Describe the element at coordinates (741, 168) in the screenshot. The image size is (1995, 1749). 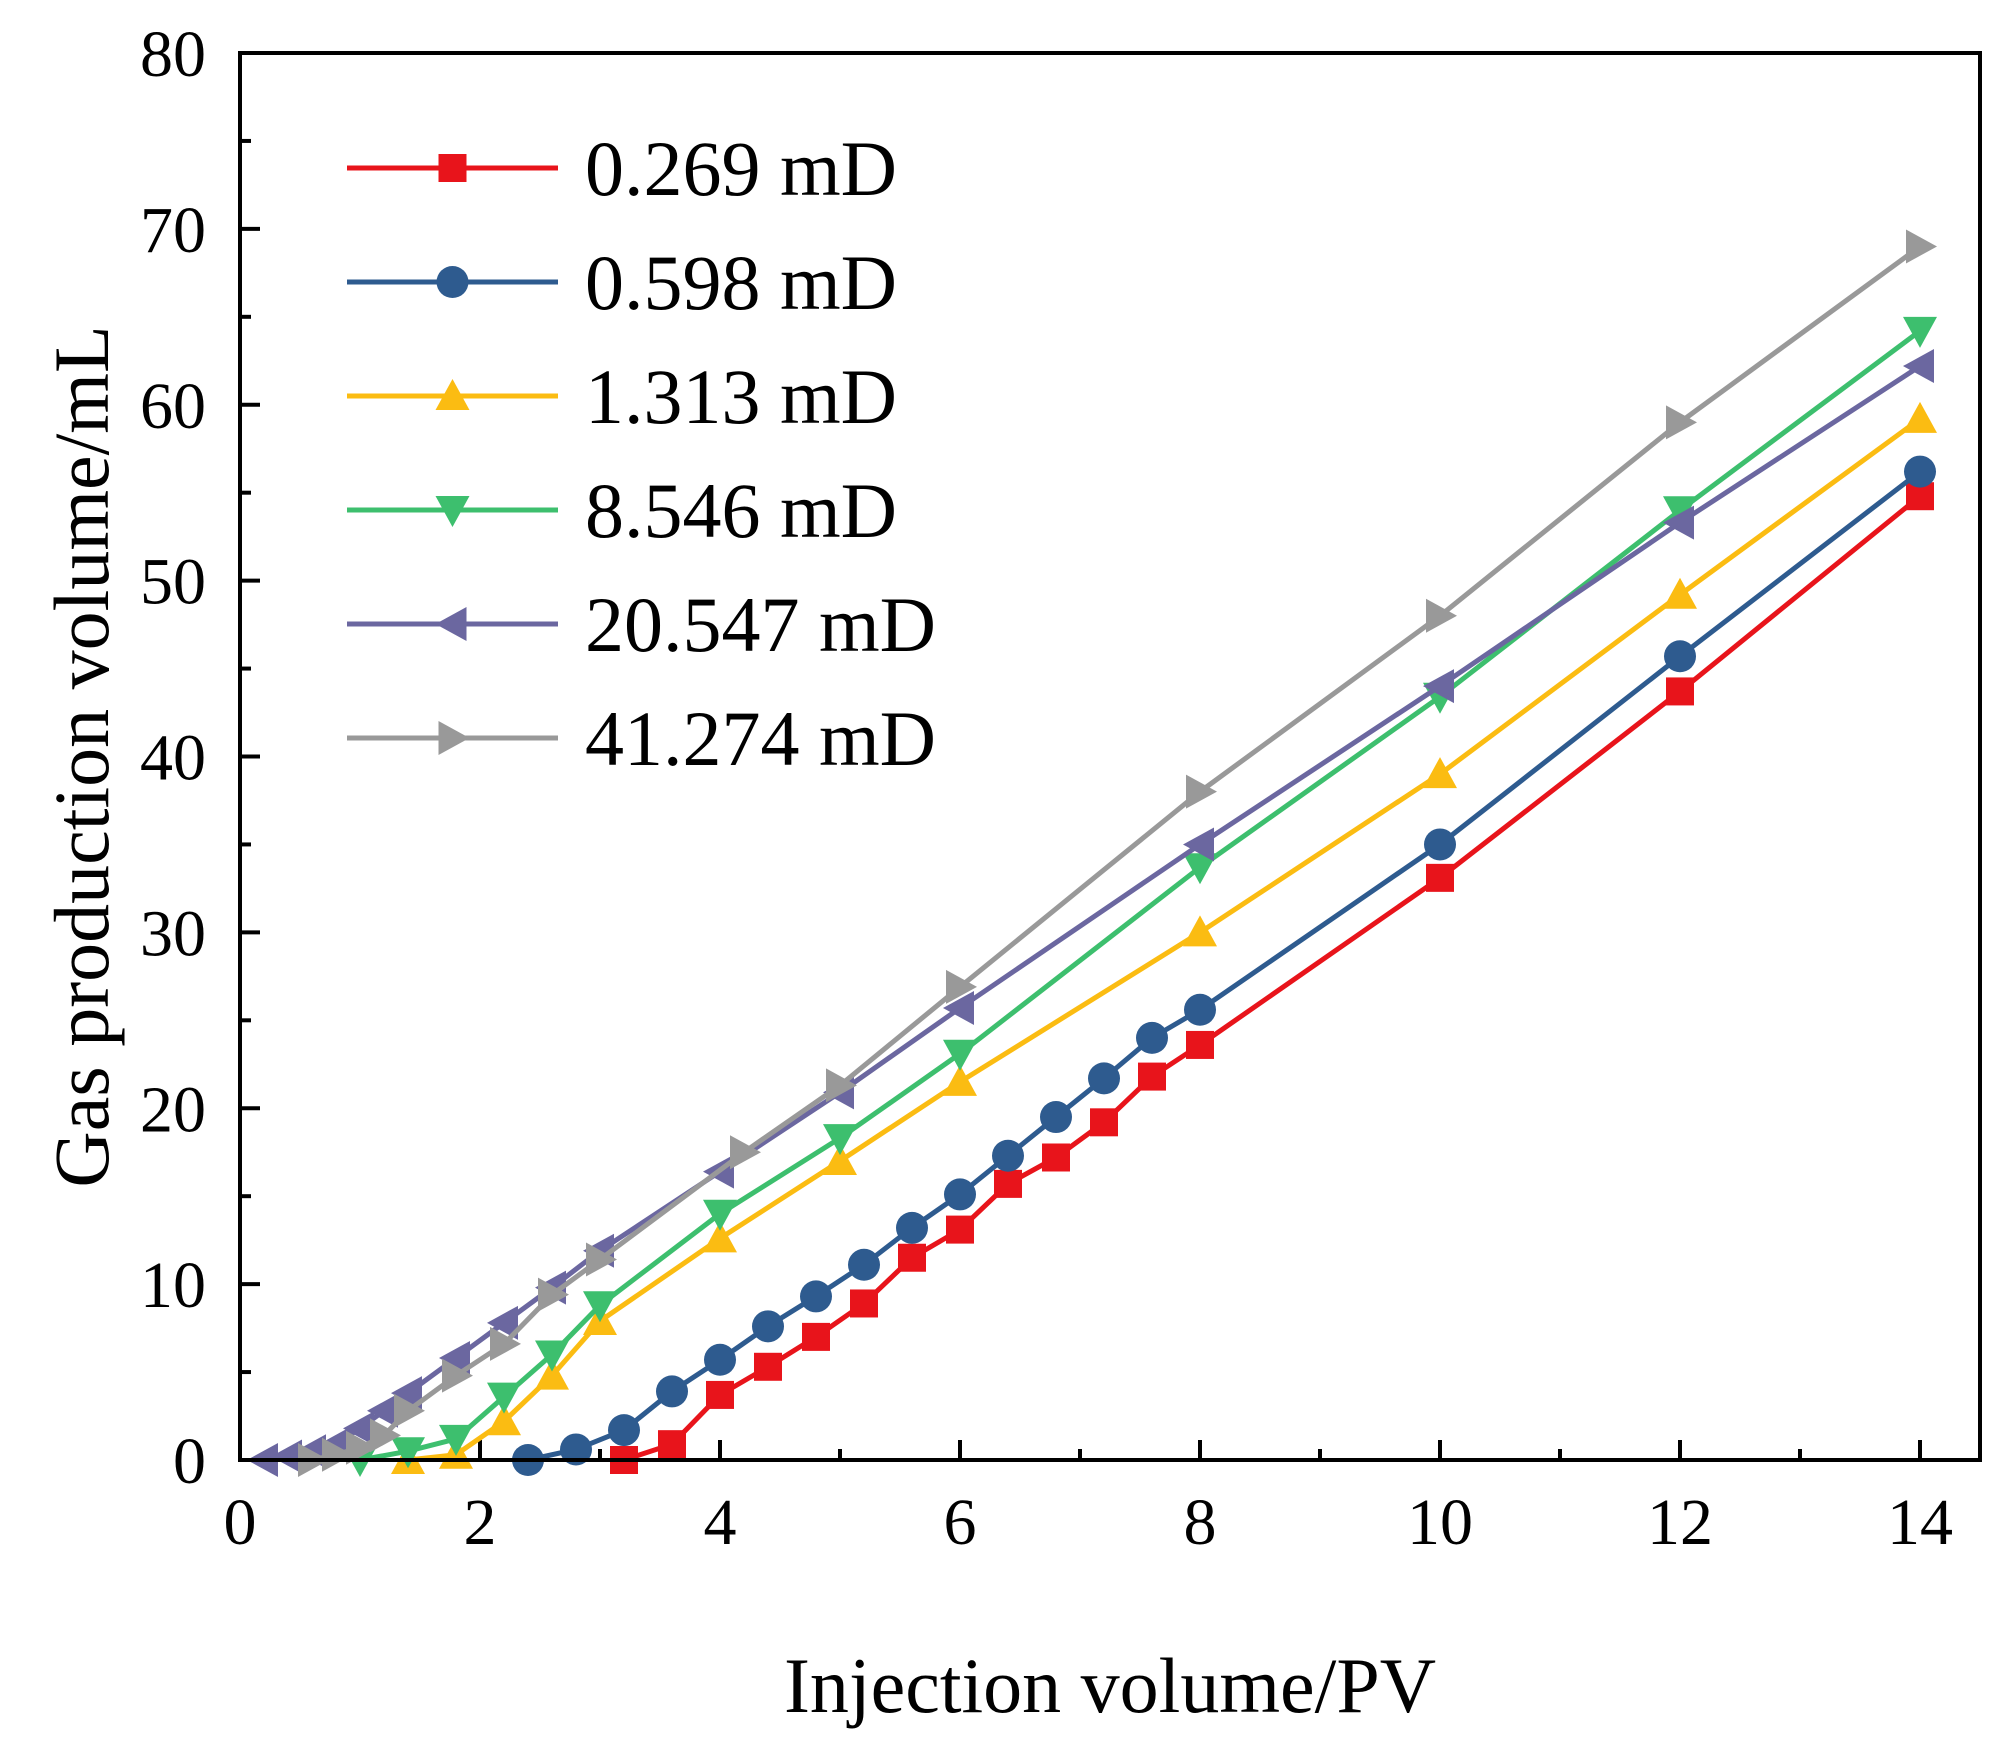
I see `legend-label: 0.269 mD` at that location.